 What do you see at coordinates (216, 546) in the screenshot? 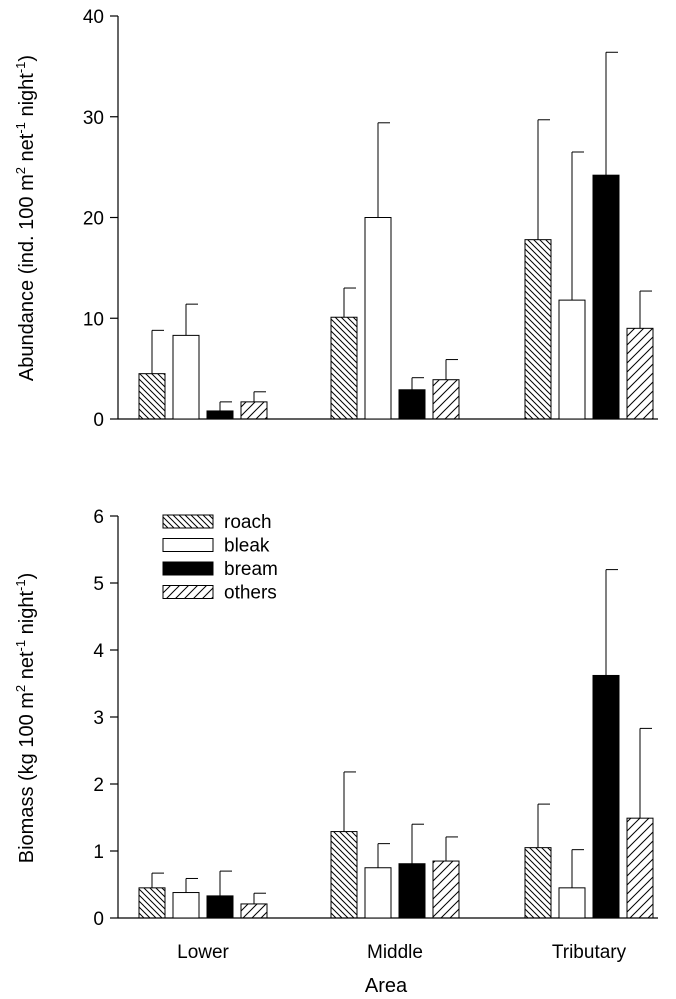
I see `legend-item-bleak: bleak` at bounding box center [216, 546].